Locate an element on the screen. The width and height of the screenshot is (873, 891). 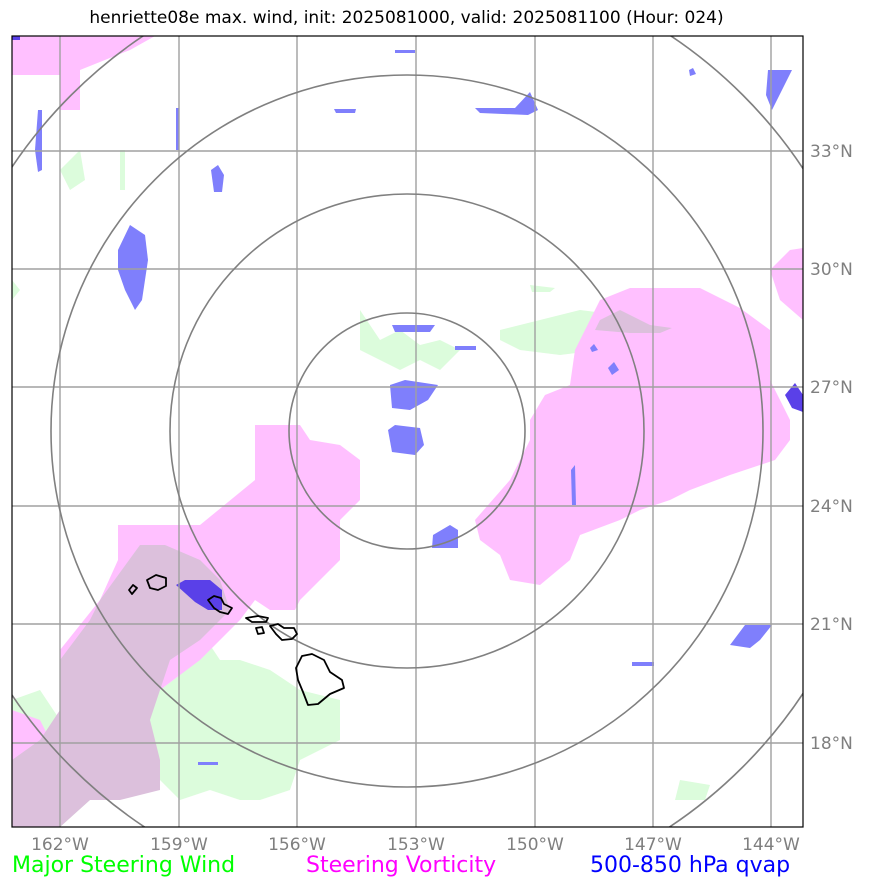
lat-label: 21°N is located at coordinates (831, 625).